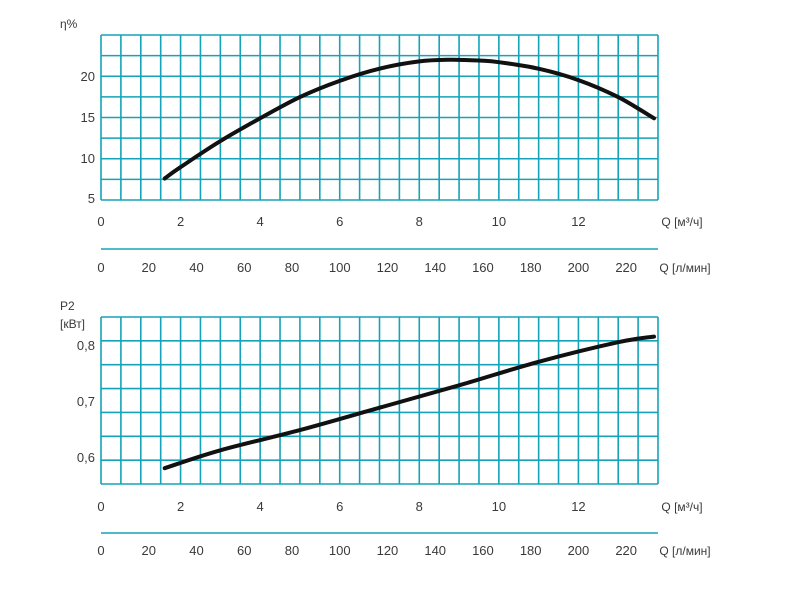 The width and height of the screenshot is (800, 600). Describe the element at coordinates (69, 24) in the screenshot. I see `y-axis-label: η%` at that location.